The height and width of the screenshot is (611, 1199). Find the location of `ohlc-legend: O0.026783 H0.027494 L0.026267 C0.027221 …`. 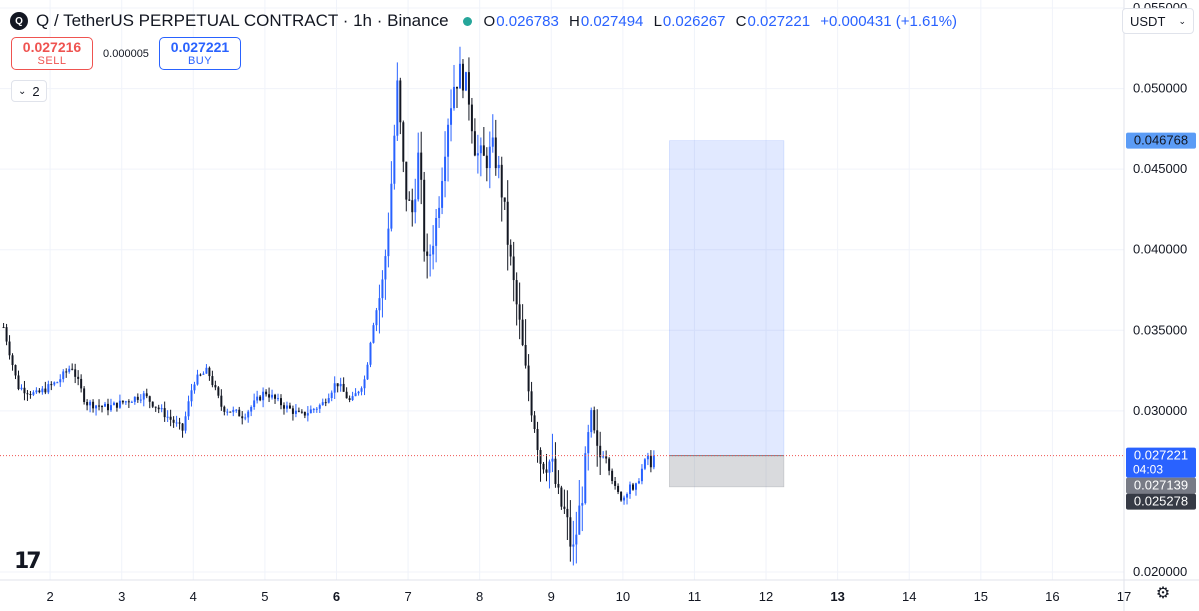

ohlc-legend: O0.026783 H0.027494 L0.026267 C0.027221 … is located at coordinates (720, 21).